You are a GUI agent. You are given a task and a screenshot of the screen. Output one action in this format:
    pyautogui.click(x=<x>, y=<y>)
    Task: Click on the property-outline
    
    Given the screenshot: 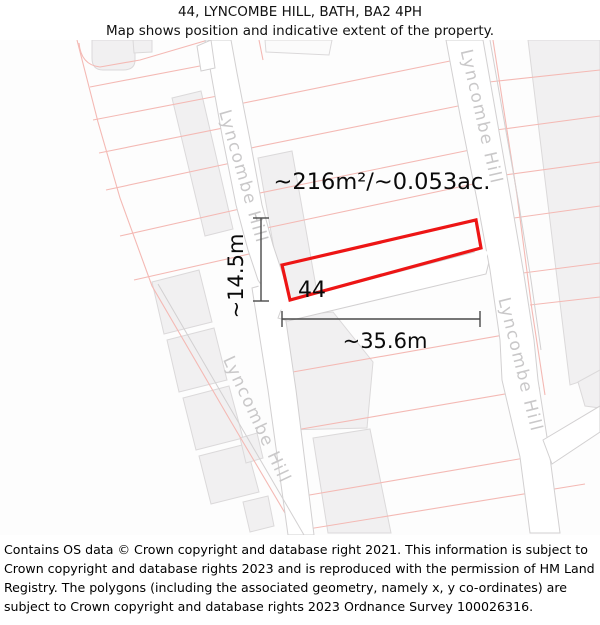 What is the action you would take?
    pyautogui.click(x=381, y=260)
    